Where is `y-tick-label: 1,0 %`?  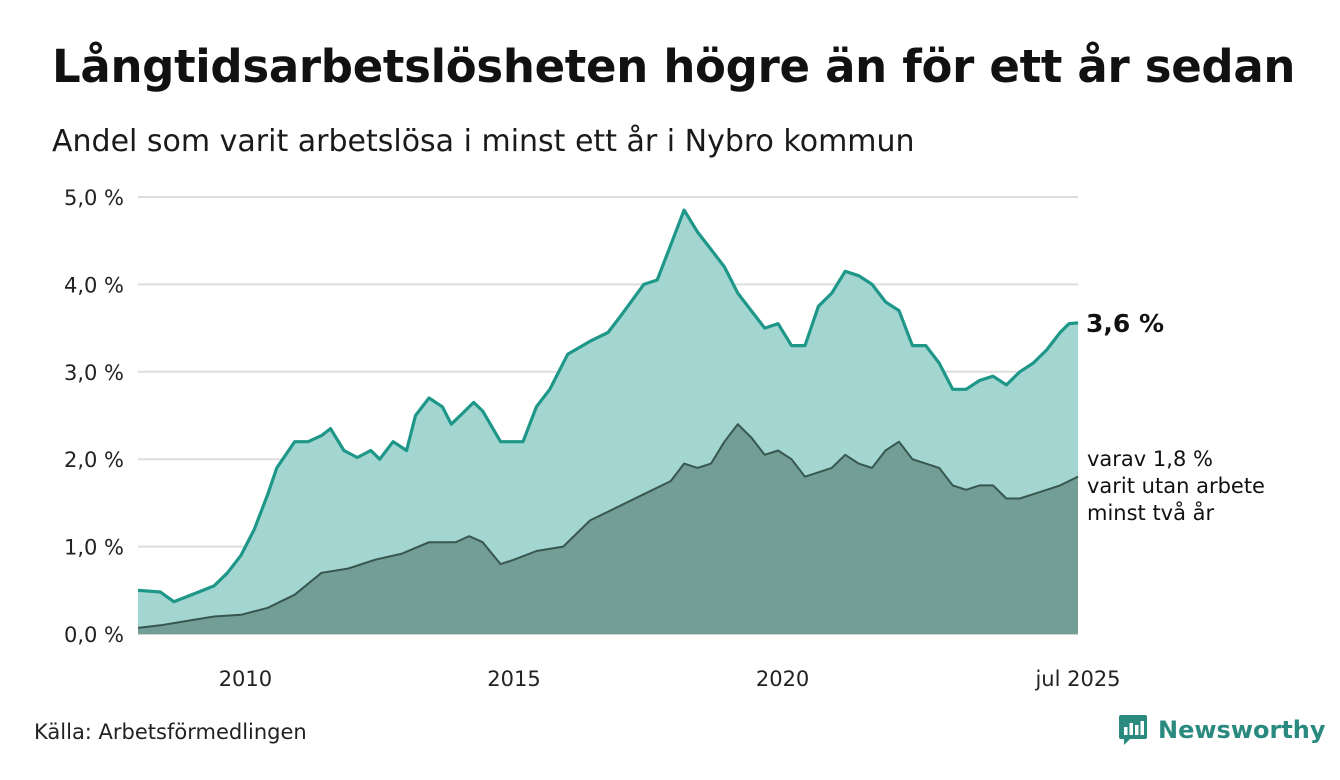
y-tick-label: 1,0 % is located at coordinates (94, 548).